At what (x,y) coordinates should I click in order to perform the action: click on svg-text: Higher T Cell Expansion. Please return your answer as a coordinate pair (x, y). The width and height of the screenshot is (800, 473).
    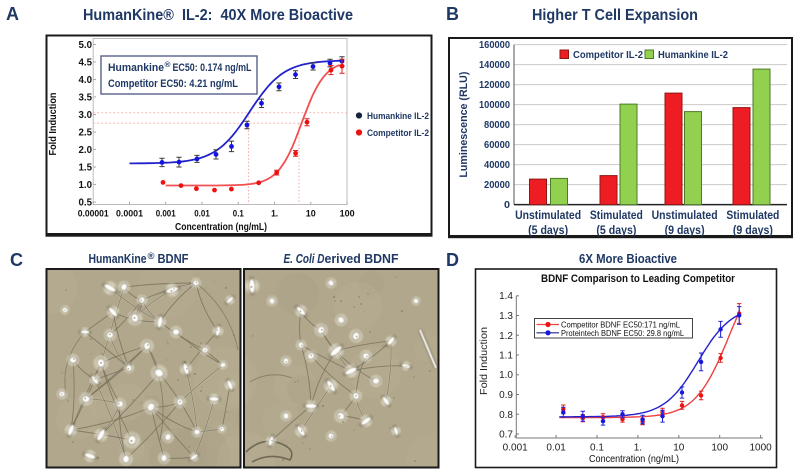
    Looking at the image, I should click on (615, 15).